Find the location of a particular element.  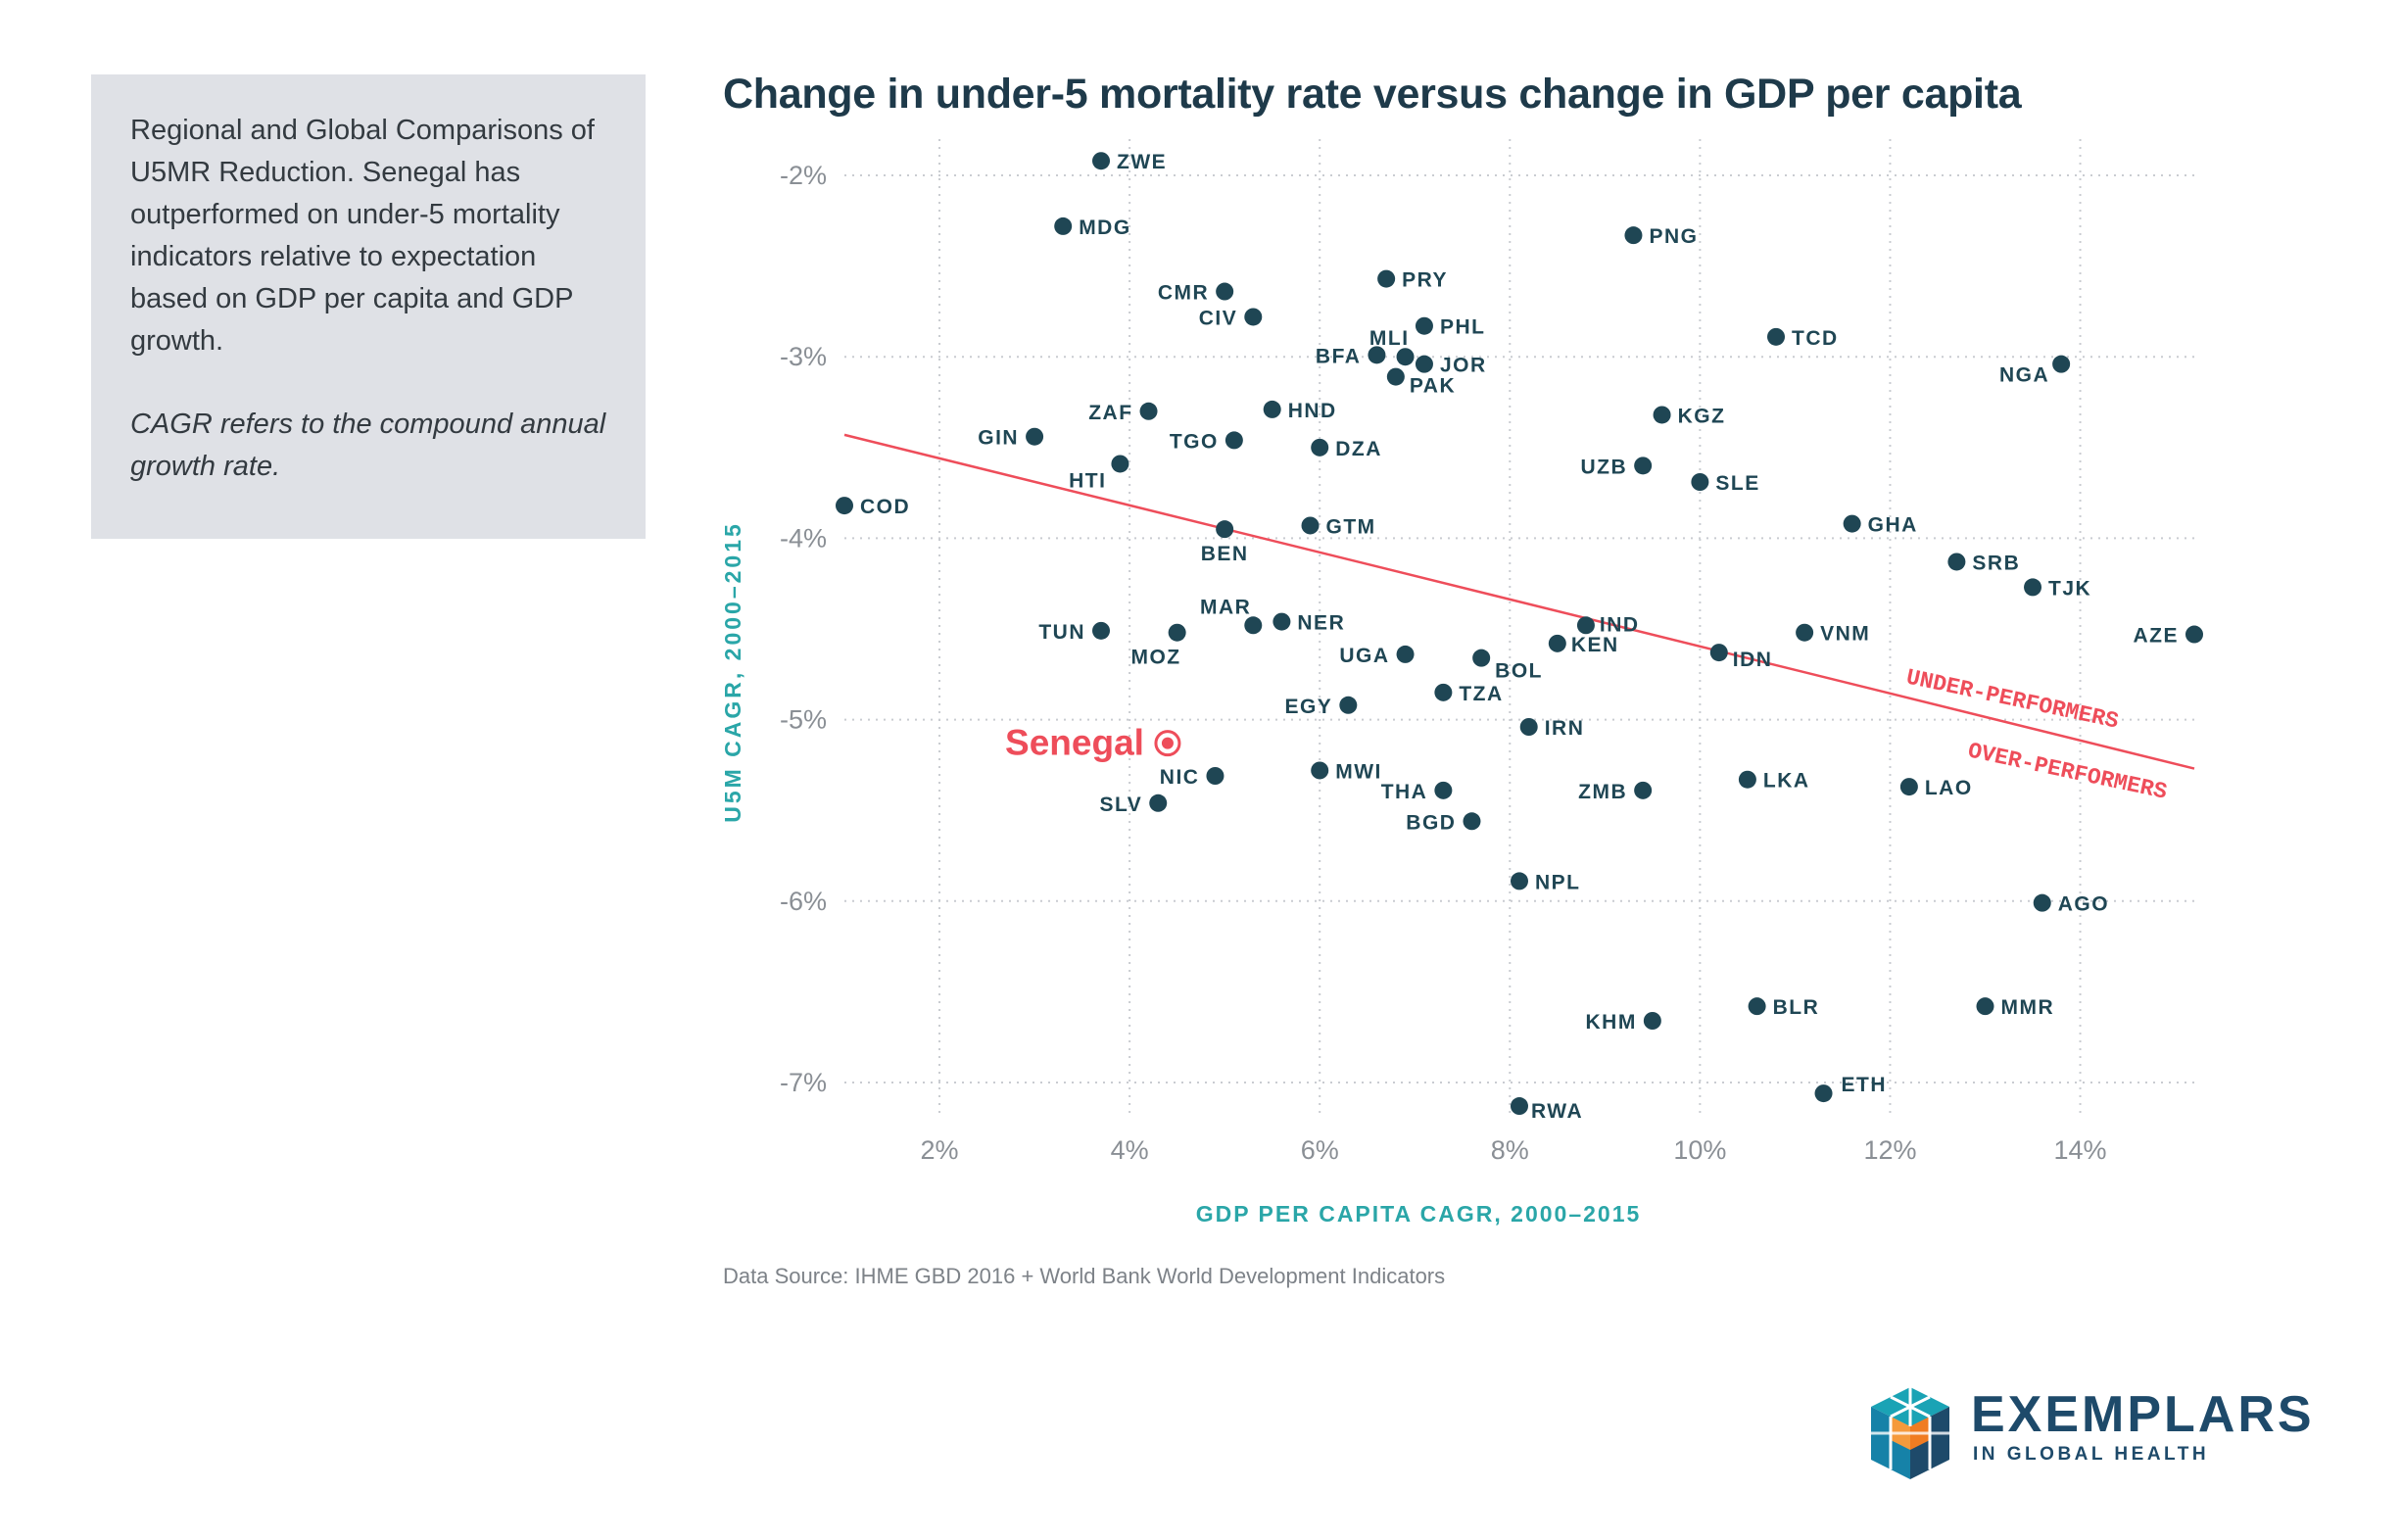

x-tick-label: 8% is located at coordinates (1510, 1150).